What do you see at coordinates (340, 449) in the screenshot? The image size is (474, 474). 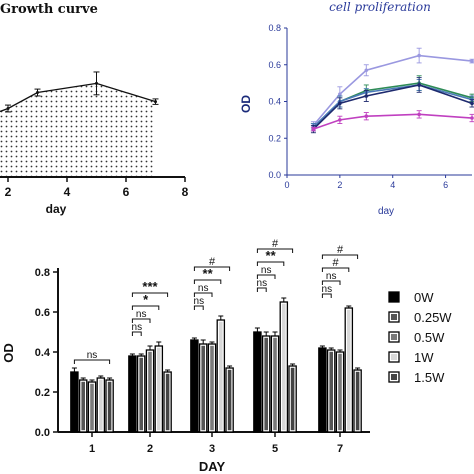 I see `bar-x-tick-label: 7` at bounding box center [340, 449].